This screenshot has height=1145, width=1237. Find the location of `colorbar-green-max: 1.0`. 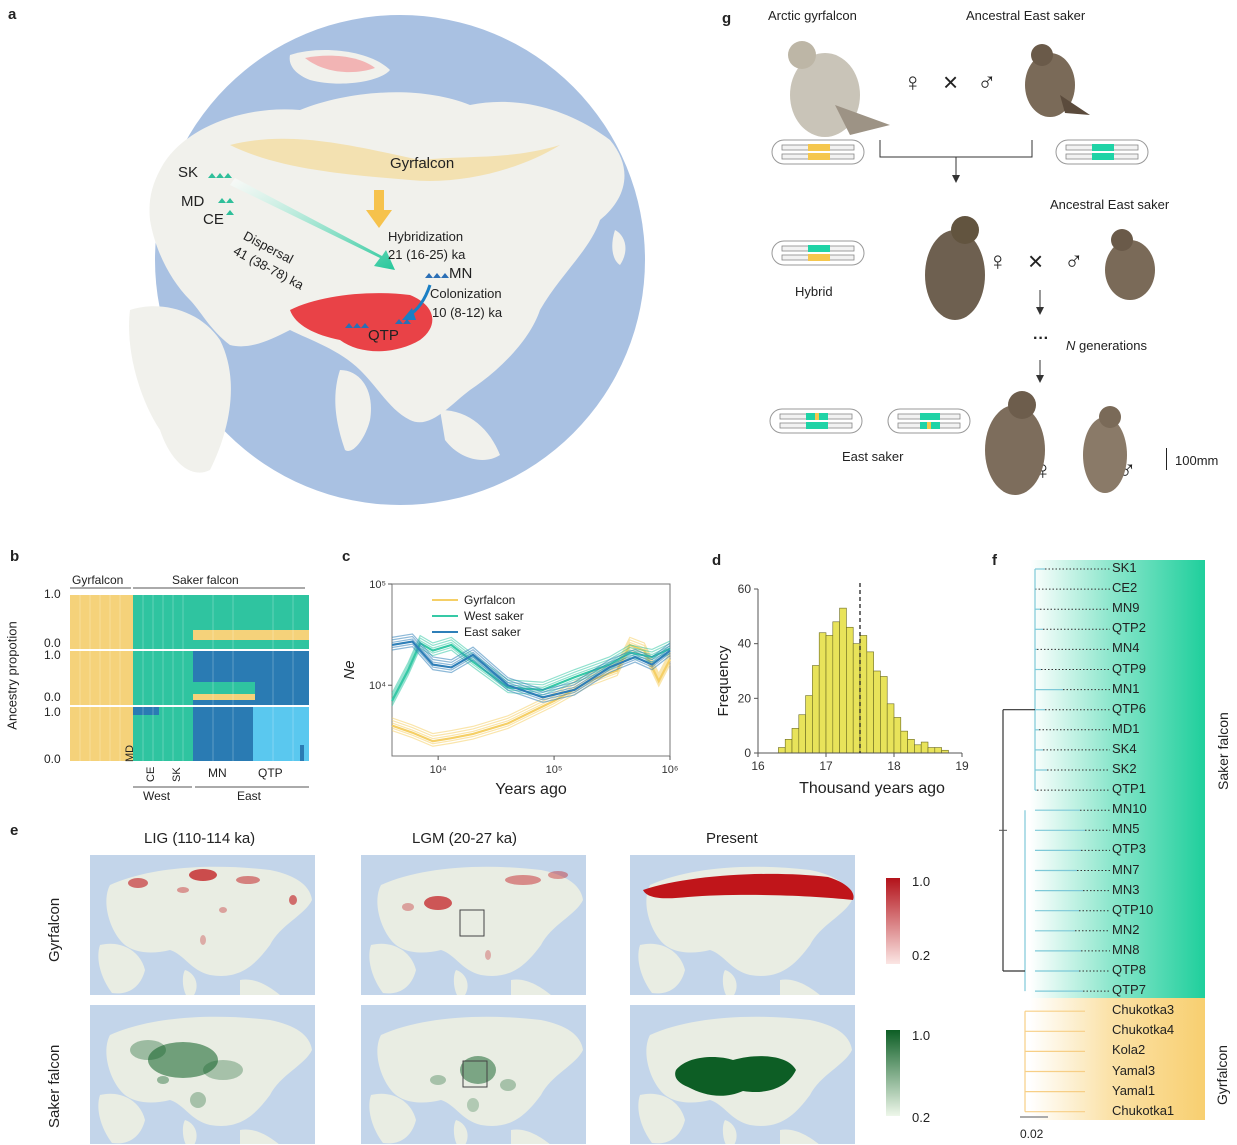

colorbar-green-max: 1.0 is located at coordinates (921, 1035).